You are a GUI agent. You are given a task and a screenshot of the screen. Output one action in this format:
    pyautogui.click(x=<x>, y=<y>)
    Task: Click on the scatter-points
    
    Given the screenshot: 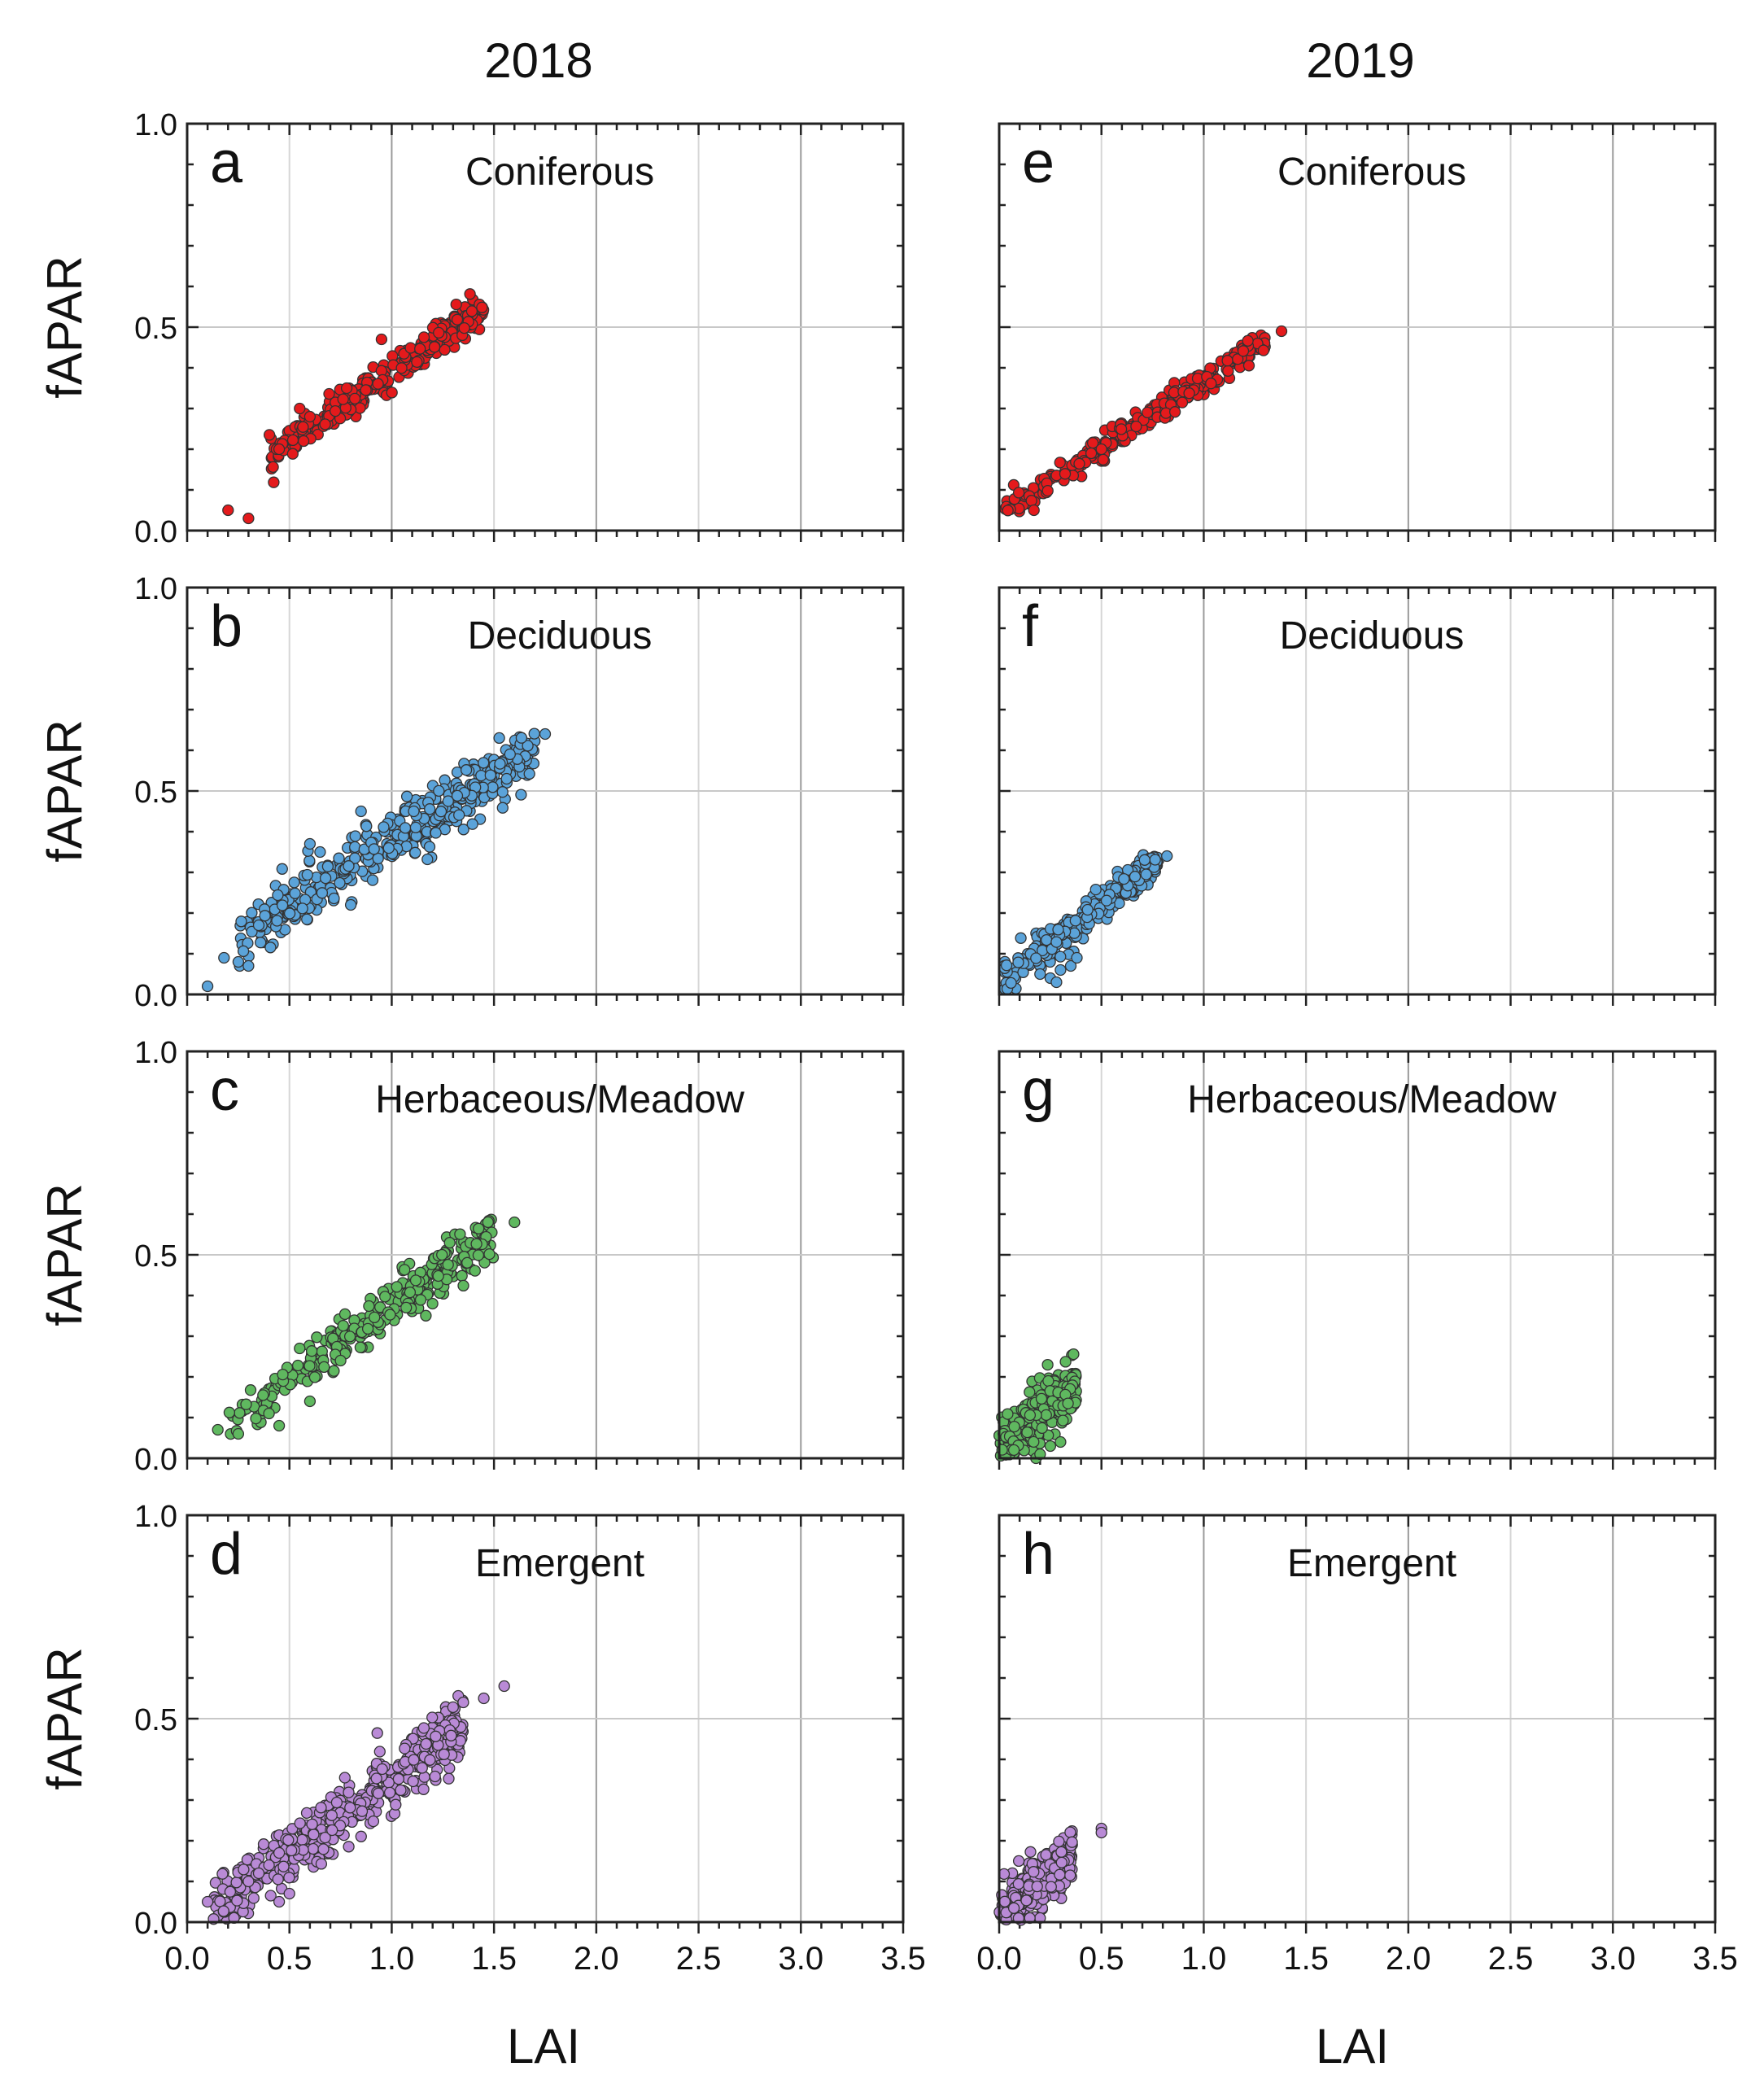 What is the action you would take?
    pyautogui.click(x=366, y=1326)
    